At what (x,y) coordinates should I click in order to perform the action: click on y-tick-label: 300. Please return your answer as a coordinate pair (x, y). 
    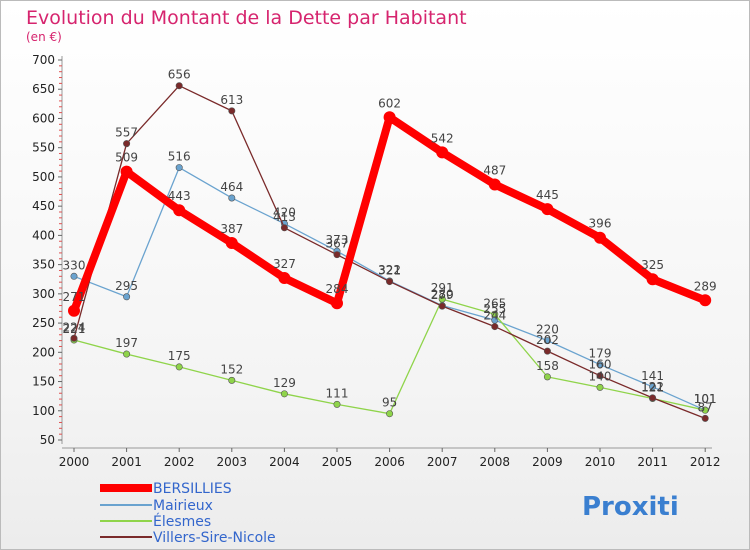
    Looking at the image, I should click on (43, 294).